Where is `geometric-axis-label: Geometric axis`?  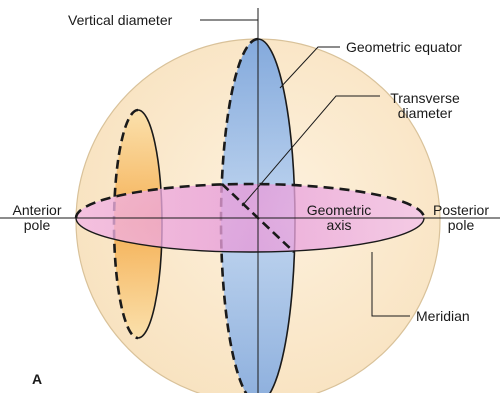 geometric-axis-label: Geometric axis is located at coordinates (339, 218).